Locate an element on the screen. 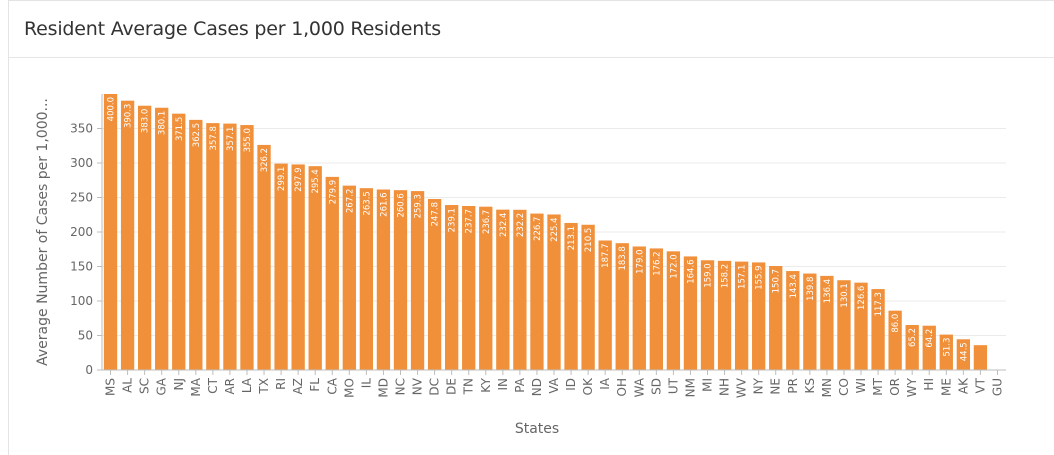 The height and width of the screenshot is (455, 1054). bar-data-label: 247.8 is located at coordinates (436, 214).